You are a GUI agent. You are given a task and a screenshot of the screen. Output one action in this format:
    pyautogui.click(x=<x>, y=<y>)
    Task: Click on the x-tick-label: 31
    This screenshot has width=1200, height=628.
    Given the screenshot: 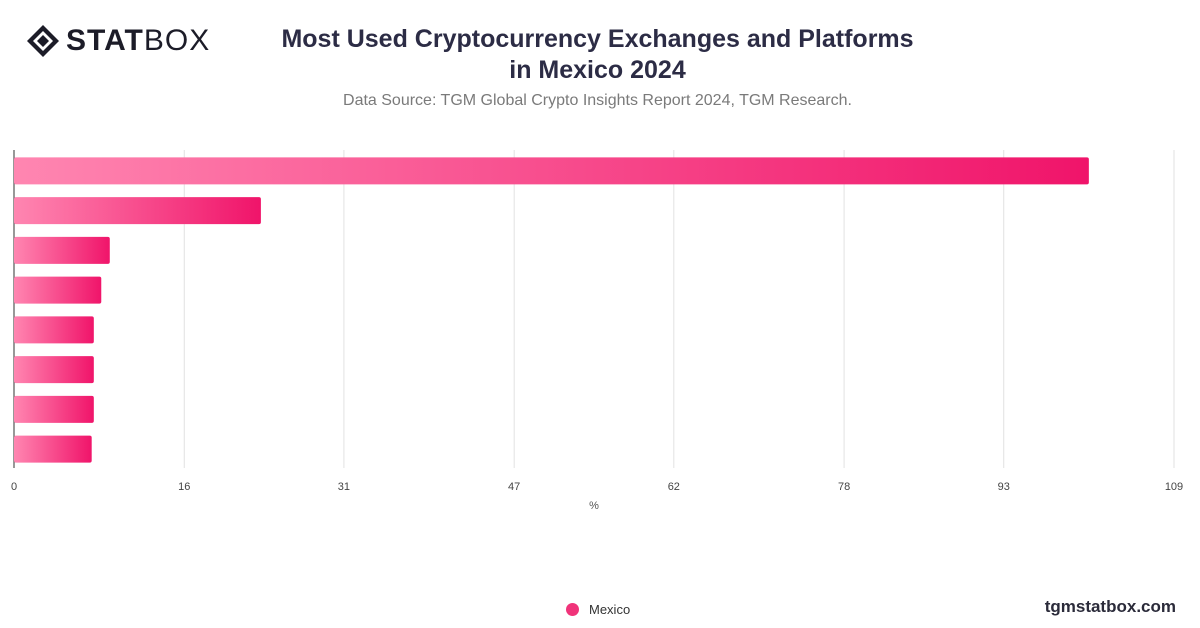 What is the action you would take?
    pyautogui.click(x=344, y=487)
    